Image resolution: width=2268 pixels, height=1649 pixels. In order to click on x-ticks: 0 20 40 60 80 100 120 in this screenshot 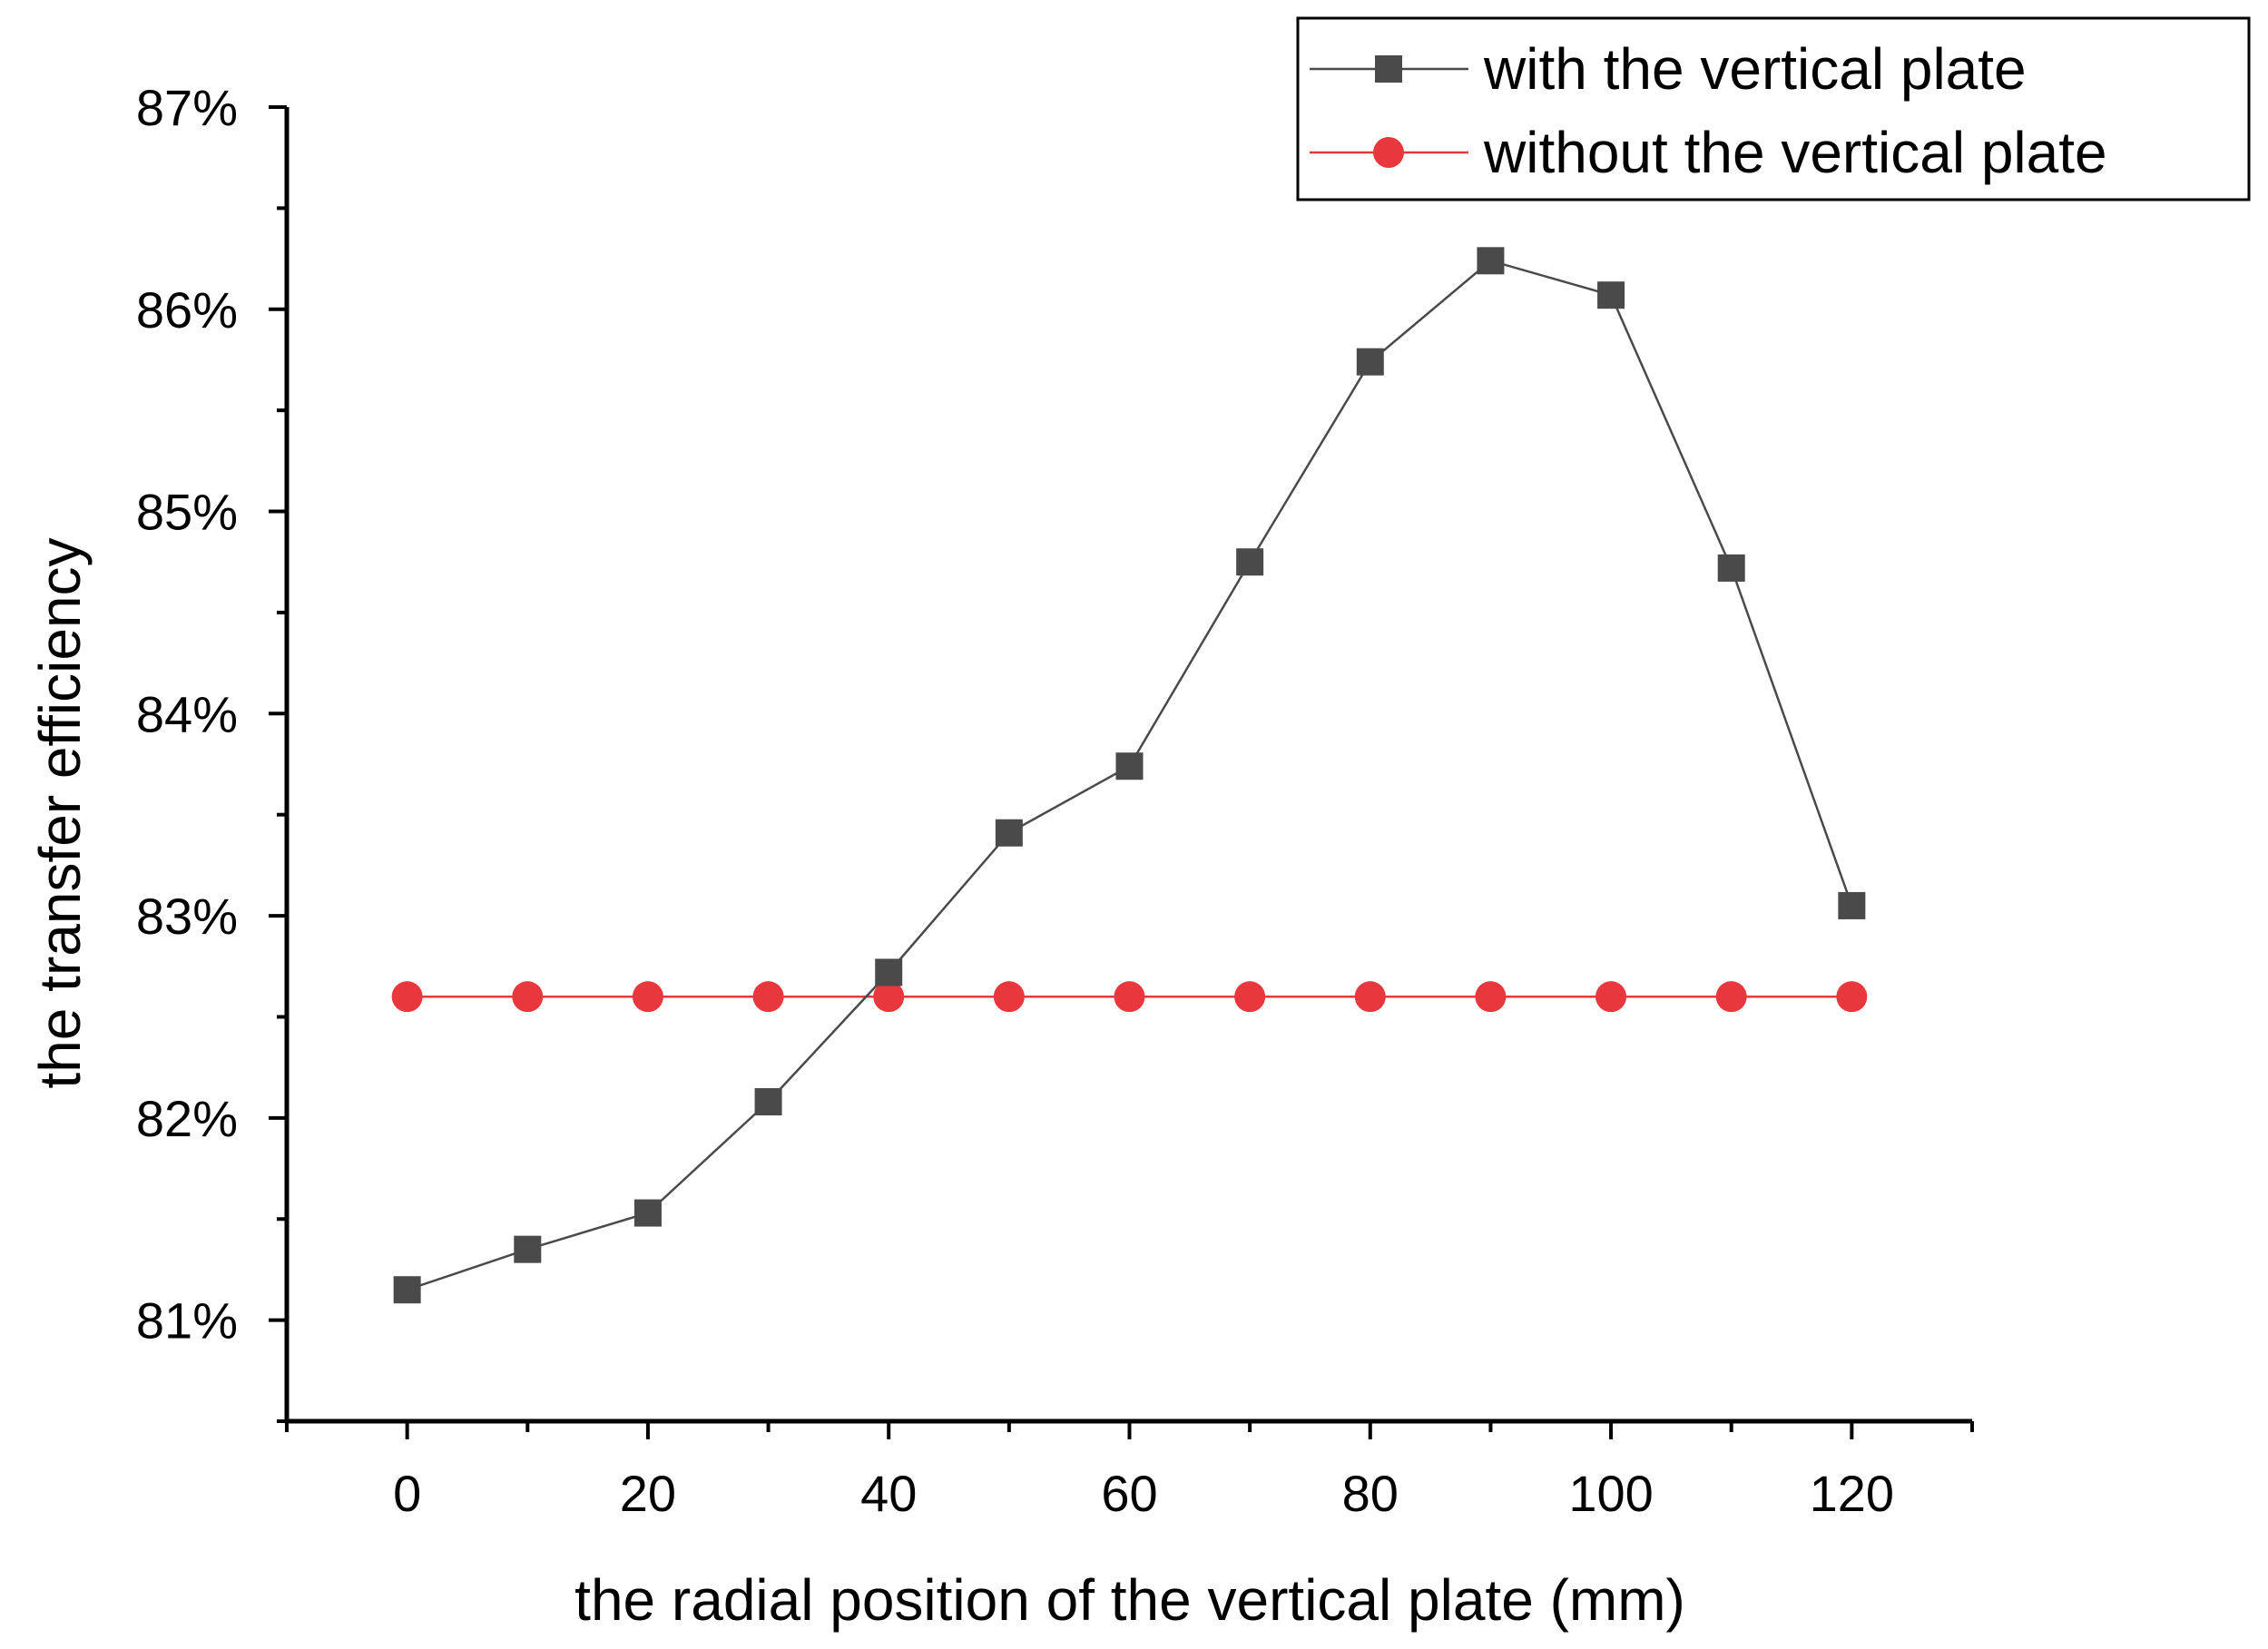, I will do `click(1129, 1471)`.